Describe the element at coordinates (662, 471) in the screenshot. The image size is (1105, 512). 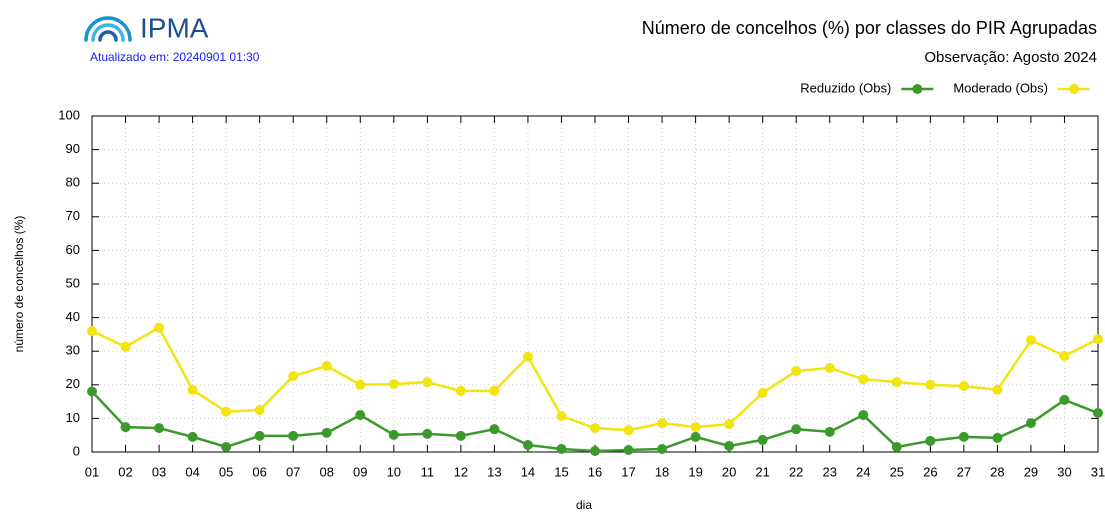
I see `x-tick-label: 18` at that location.